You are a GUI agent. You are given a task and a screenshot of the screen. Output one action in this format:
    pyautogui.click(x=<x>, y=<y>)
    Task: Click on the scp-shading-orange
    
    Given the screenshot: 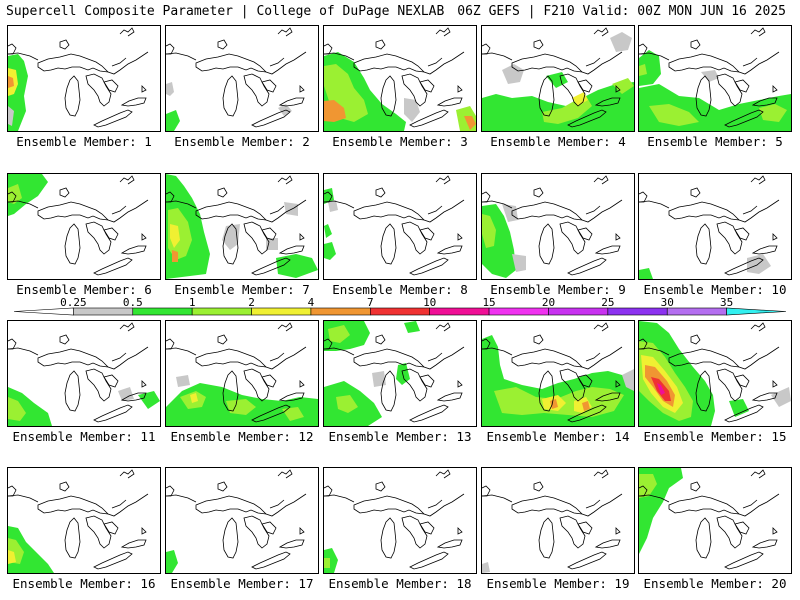 What is the action you would take?
    pyautogui.click(x=586, y=406)
    